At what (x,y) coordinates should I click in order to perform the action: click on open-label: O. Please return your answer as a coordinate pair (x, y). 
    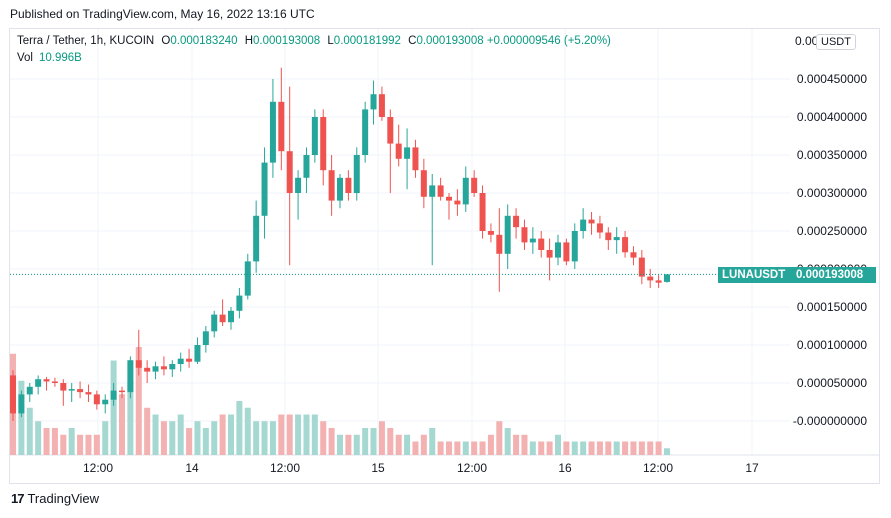
    Looking at the image, I should click on (166, 41).